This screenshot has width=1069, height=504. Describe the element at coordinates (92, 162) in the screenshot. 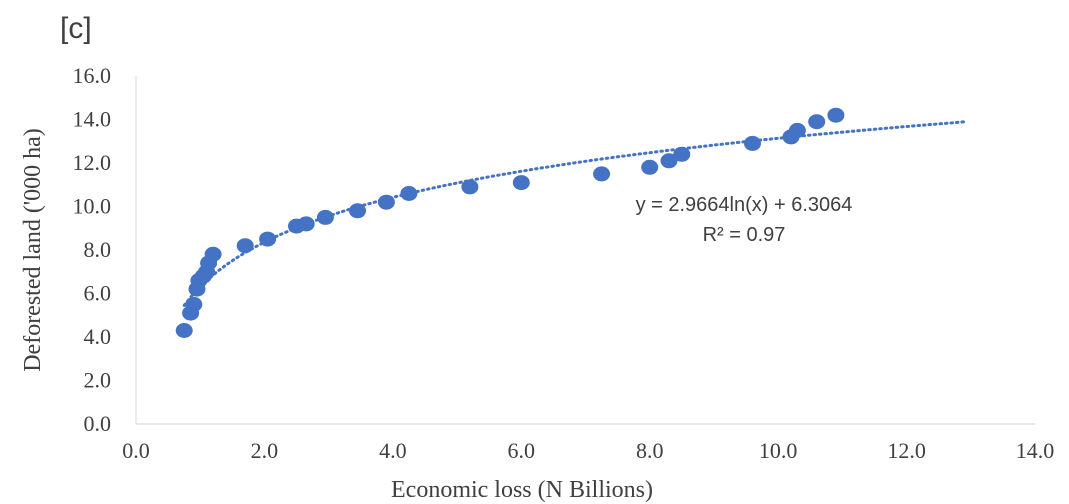

I see `y-tick-label: 12.0` at that location.